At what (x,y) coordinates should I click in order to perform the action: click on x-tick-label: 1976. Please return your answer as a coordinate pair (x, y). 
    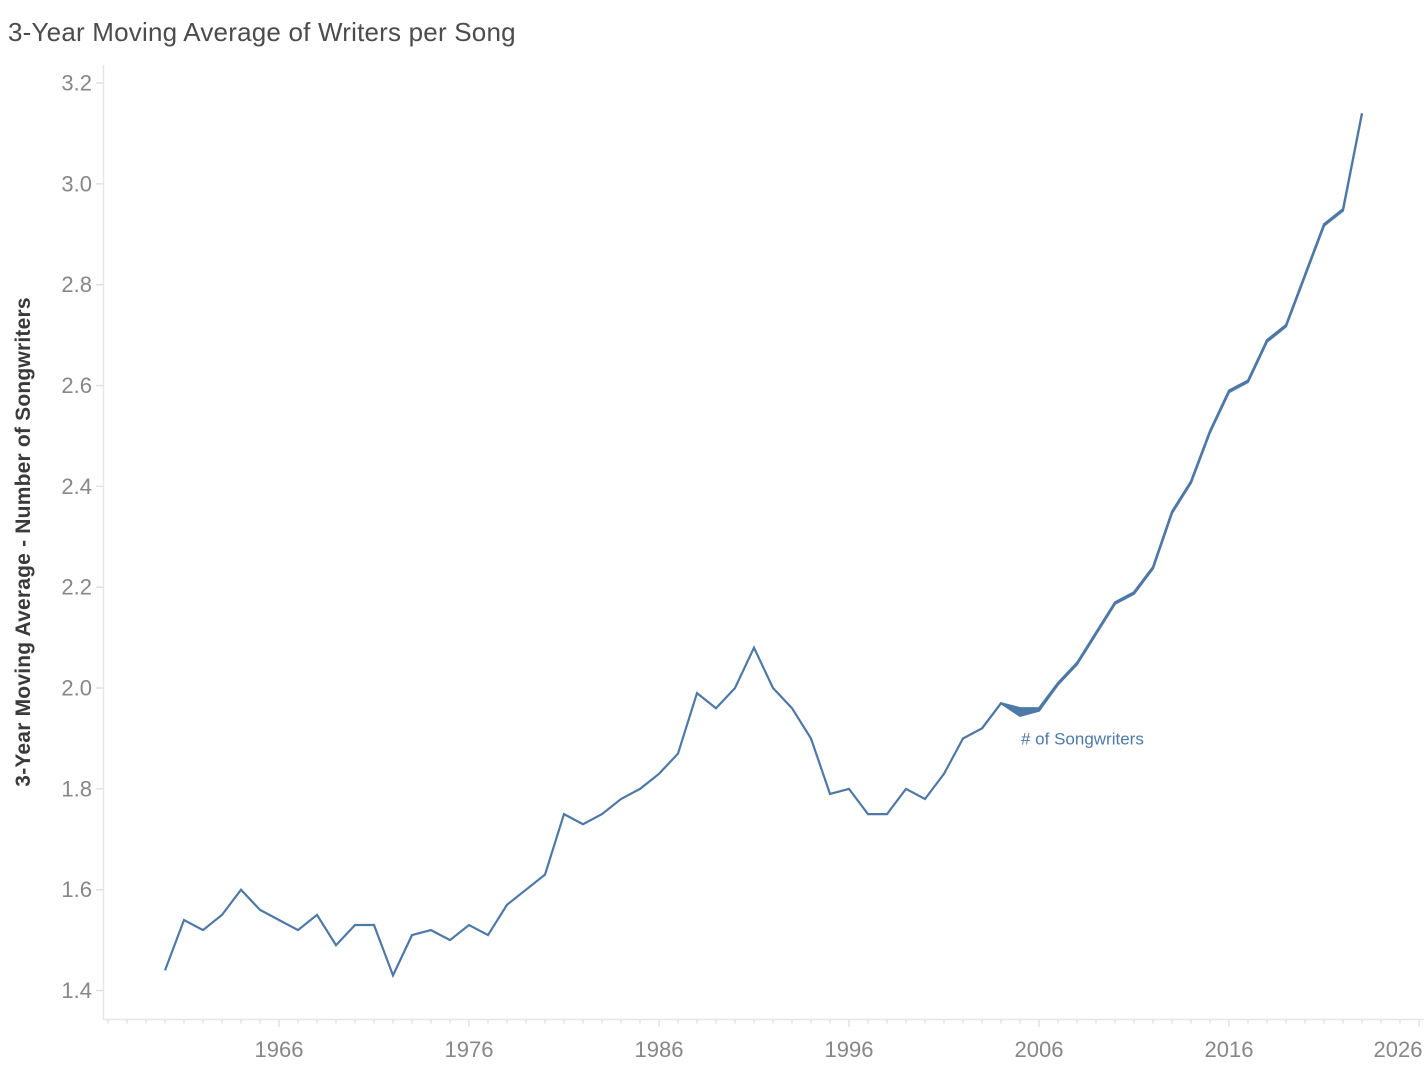
    Looking at the image, I should click on (469, 1049).